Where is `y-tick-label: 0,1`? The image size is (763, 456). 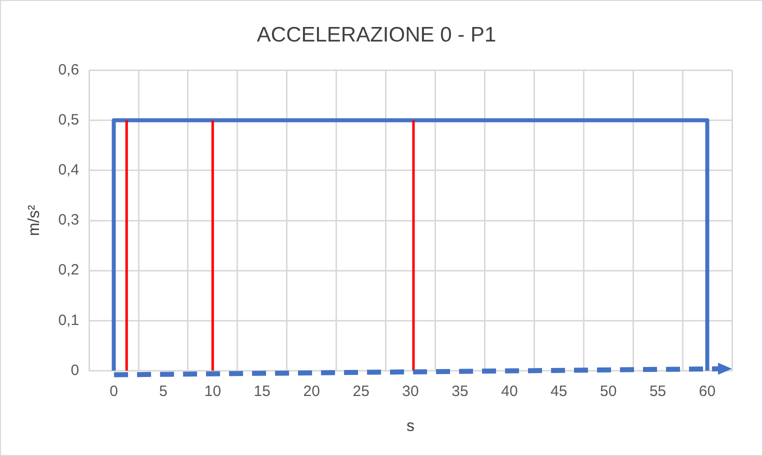
y-tick-label: 0,1 is located at coordinates (69, 320).